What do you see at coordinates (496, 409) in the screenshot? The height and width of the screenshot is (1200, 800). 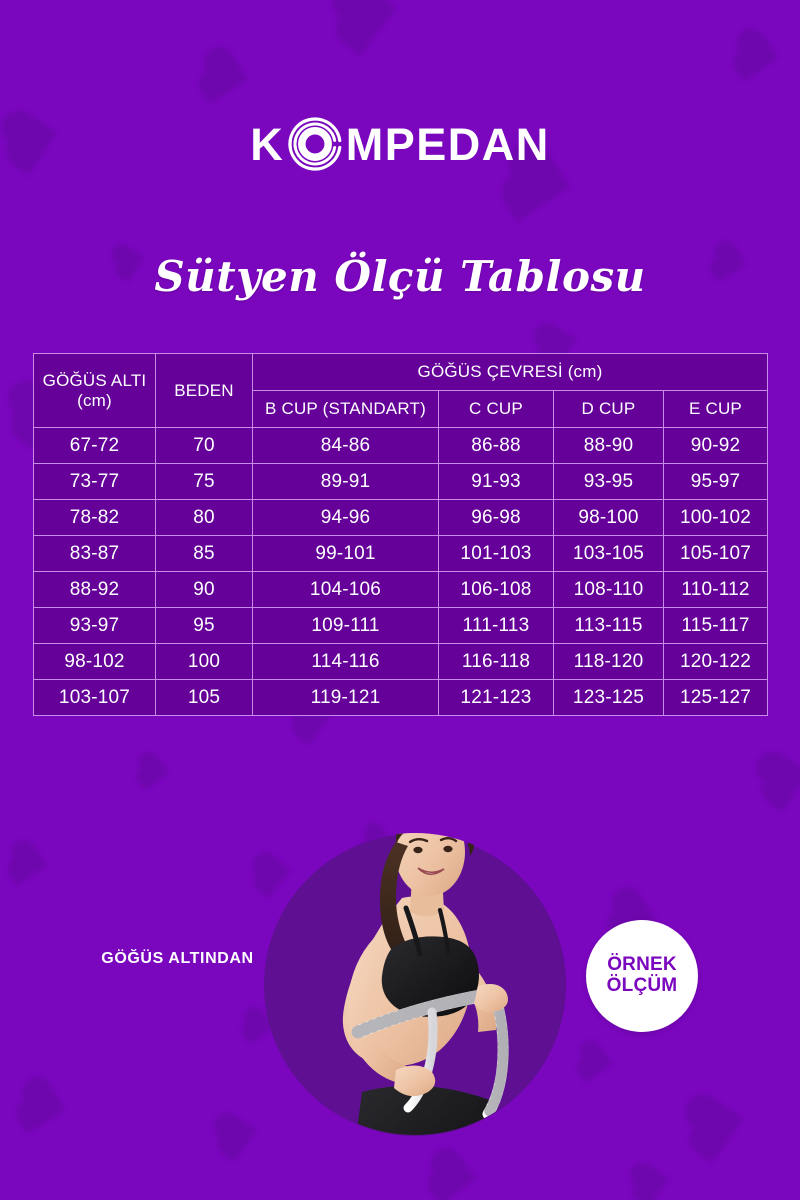 I see `header-cup-c: C CUP` at bounding box center [496, 409].